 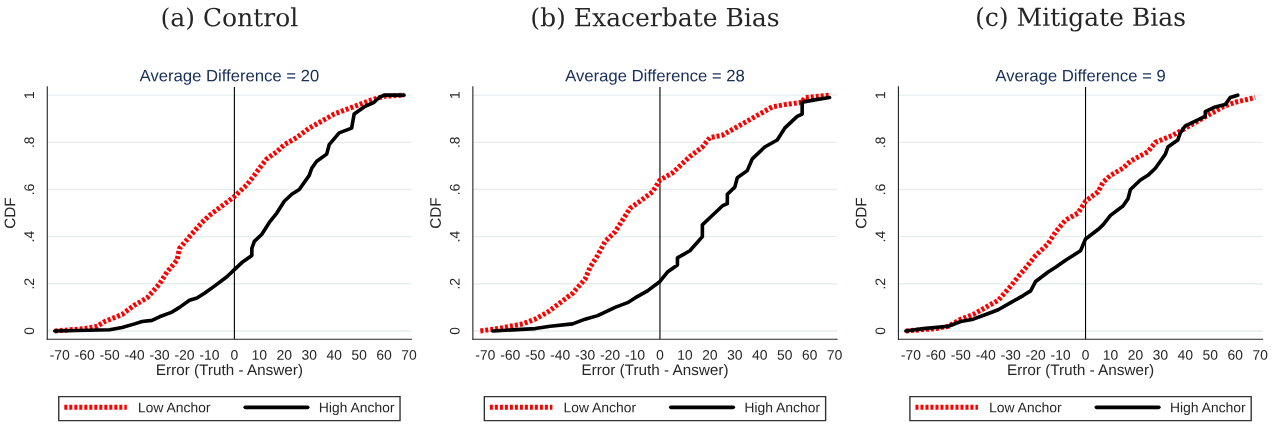 What do you see at coordinates (229, 77) in the screenshot?
I see `chart-subtitle: Average Difference = 20` at bounding box center [229, 77].